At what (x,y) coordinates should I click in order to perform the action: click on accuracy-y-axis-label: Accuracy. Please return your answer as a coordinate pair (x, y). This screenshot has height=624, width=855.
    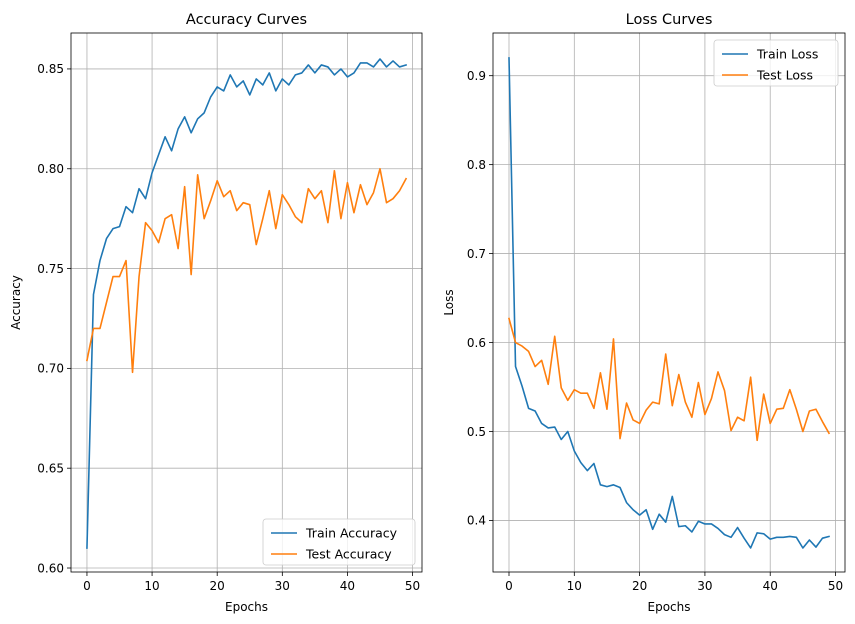
    Looking at the image, I should click on (16, 302).